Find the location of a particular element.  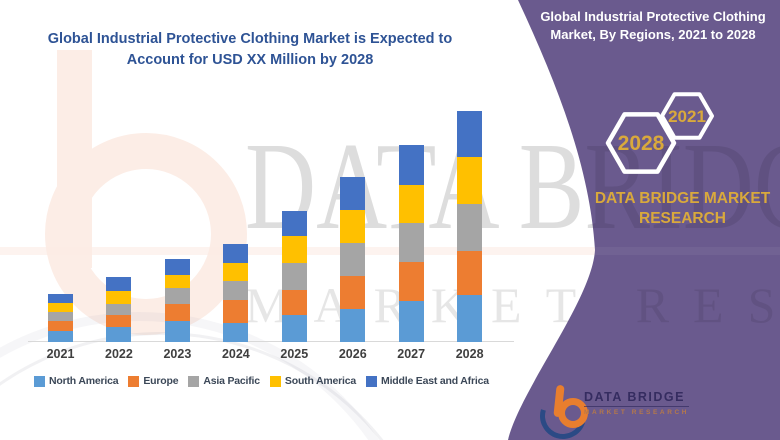

bar-segment-asia-pacific-2025 is located at coordinates (294, 276).